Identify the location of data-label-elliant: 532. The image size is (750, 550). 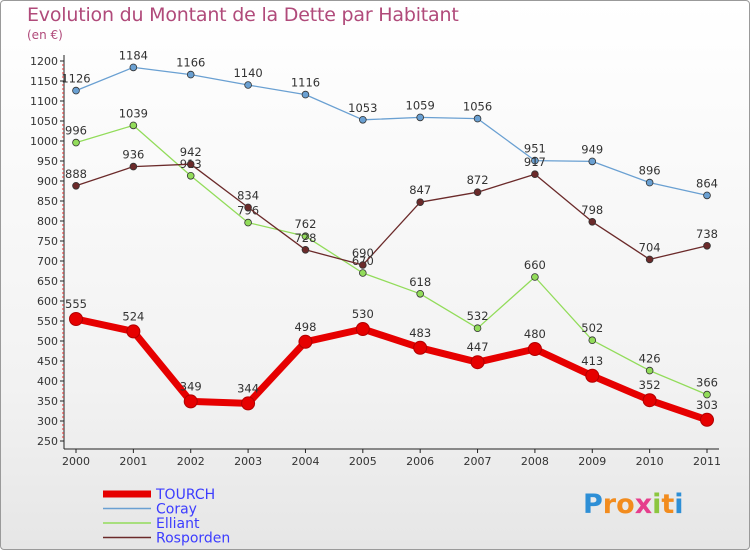
(478, 316).